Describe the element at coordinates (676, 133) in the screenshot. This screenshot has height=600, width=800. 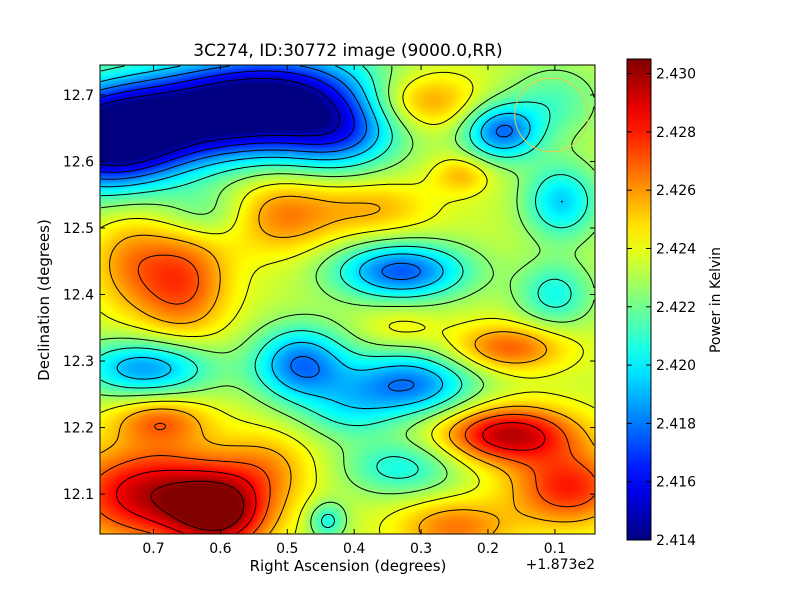
I see `colorbar-tick-label: 2.428` at that location.